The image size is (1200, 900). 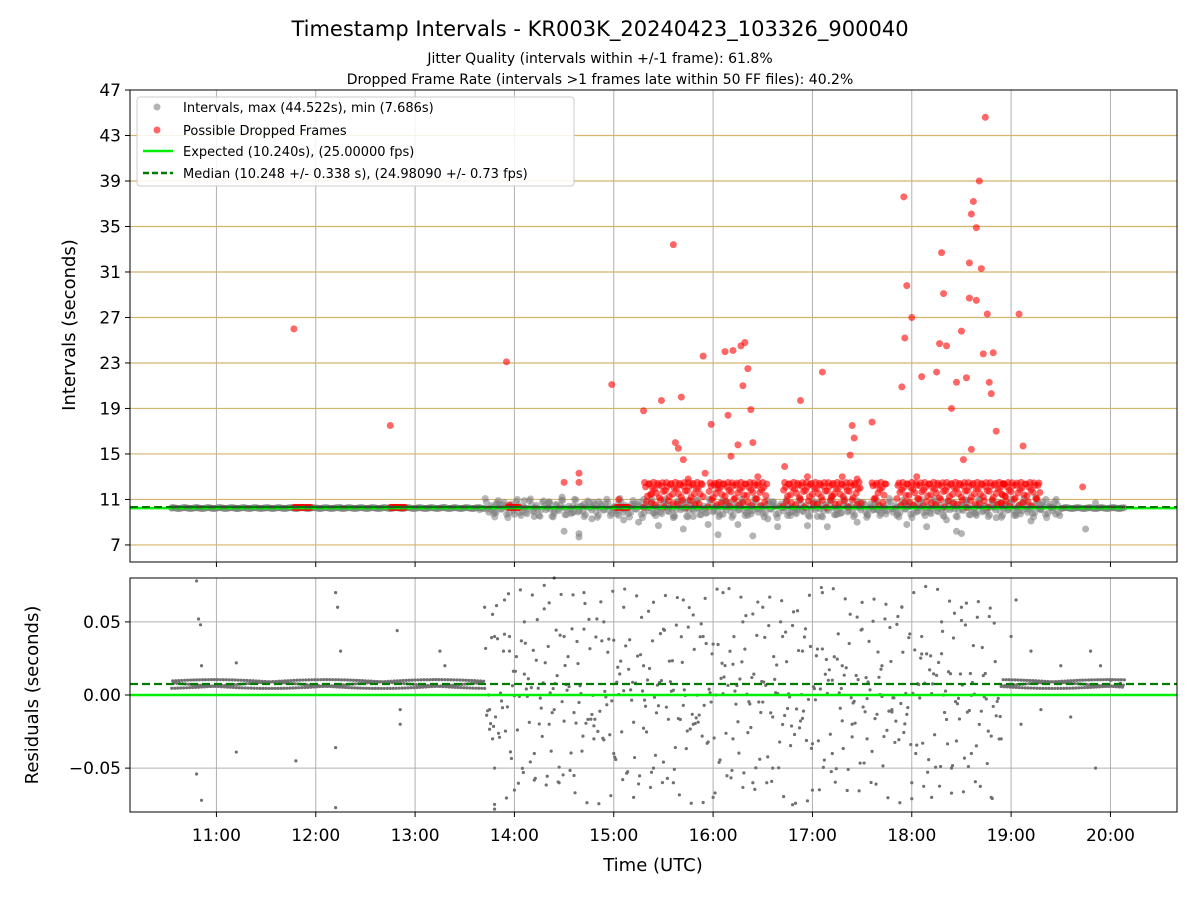 I want to click on legend-box, so click(x=355, y=141).